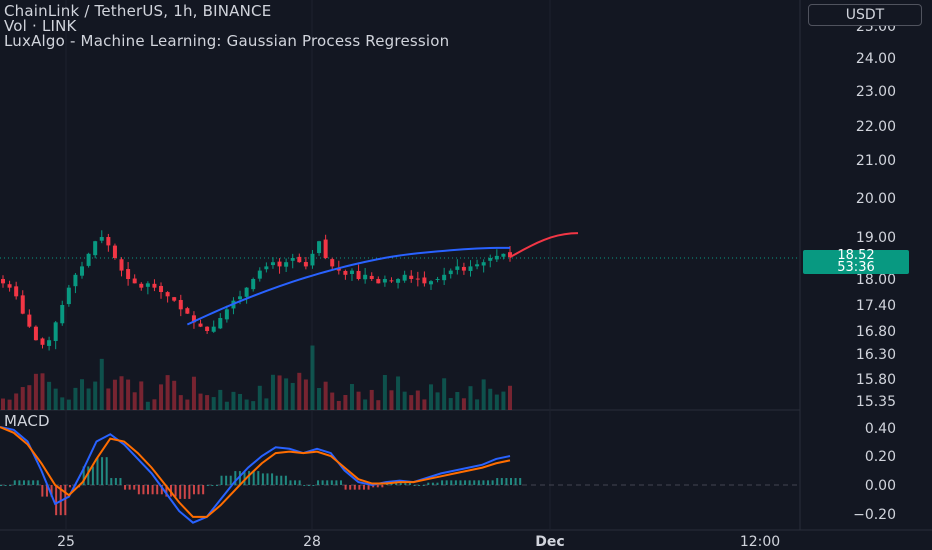  Describe the element at coordinates (876, 92) in the screenshot. I see `price-axis-tick: 23.00` at that location.